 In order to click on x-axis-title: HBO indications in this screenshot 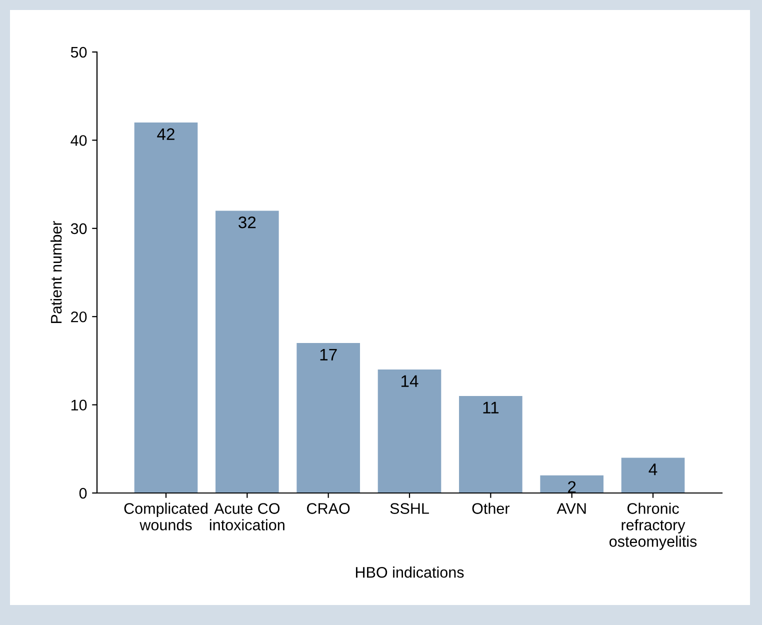, I will do `click(410, 572)`.